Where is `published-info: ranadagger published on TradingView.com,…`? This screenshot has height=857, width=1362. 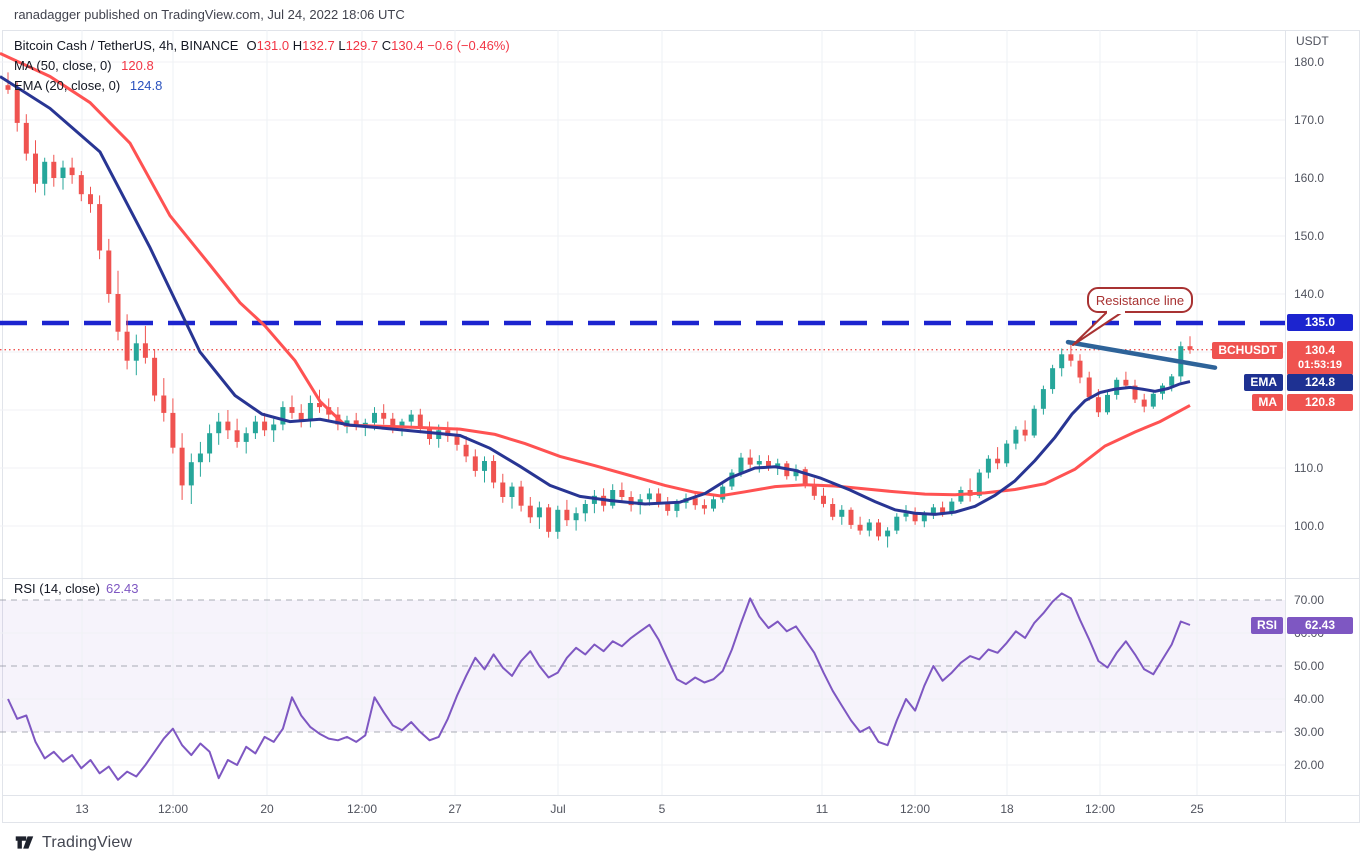
published-info: ranadagger published on TradingView.com,… is located at coordinates (209, 14).